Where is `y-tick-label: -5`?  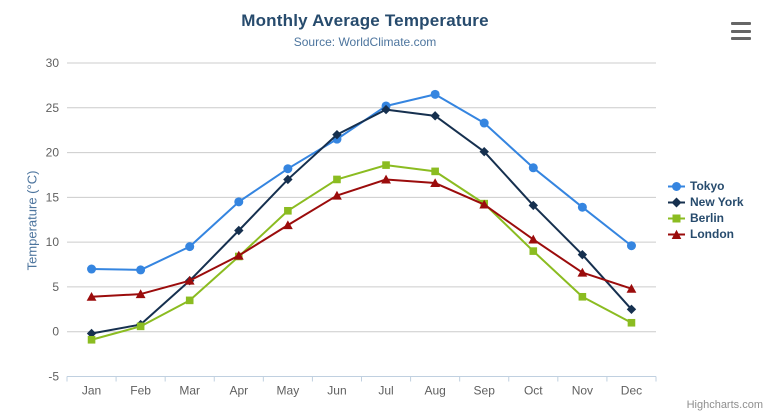
y-tick-label: -5 is located at coordinates (53, 377).